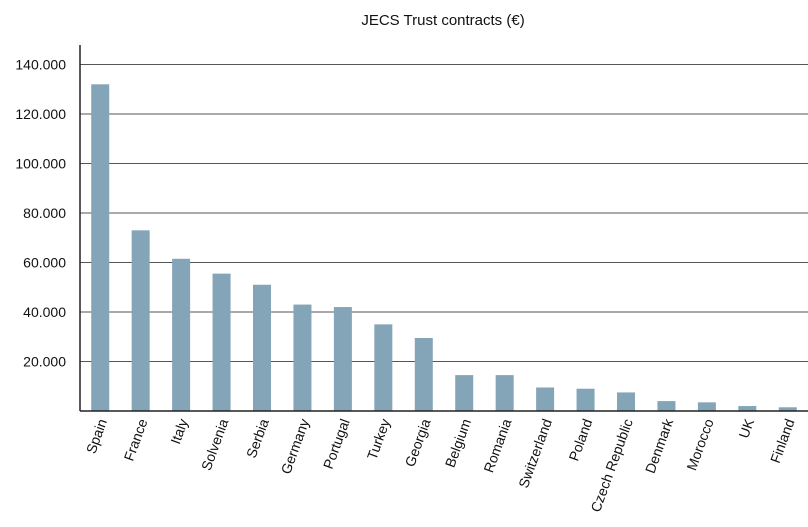 Image resolution: width=808 pixels, height=527 pixels. What do you see at coordinates (707, 406) in the screenshot?
I see `bar-morocco` at bounding box center [707, 406].